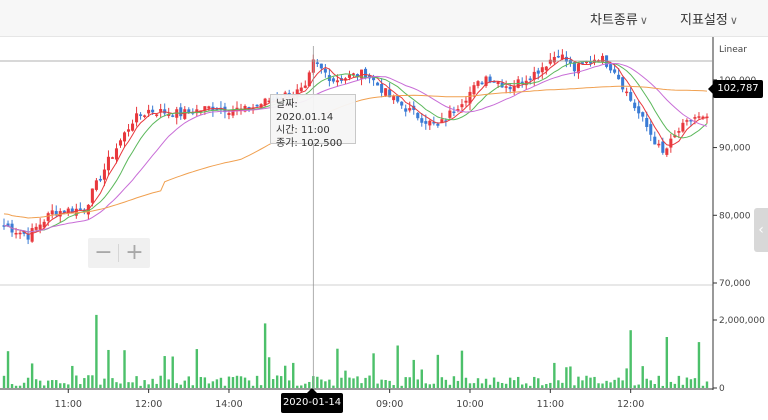 The height and width of the screenshot is (420, 768). What do you see at coordinates (134, 252) in the screenshot?
I see `zoom-in-button: +` at bounding box center [134, 252].